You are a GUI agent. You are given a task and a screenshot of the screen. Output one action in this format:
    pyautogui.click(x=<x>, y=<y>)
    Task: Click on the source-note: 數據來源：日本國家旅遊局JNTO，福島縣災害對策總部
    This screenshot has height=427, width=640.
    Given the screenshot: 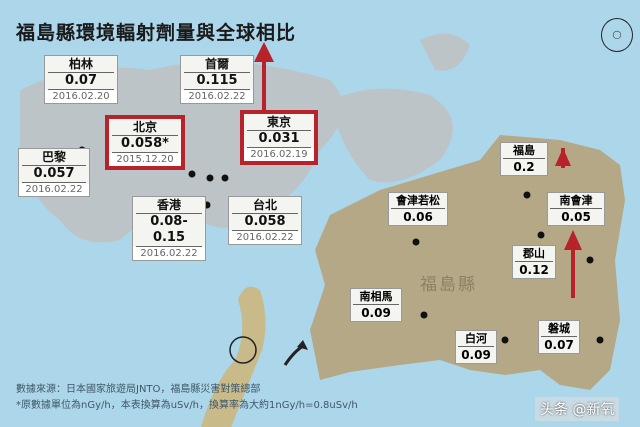 What is the action you would take?
    pyautogui.click(x=138, y=389)
    